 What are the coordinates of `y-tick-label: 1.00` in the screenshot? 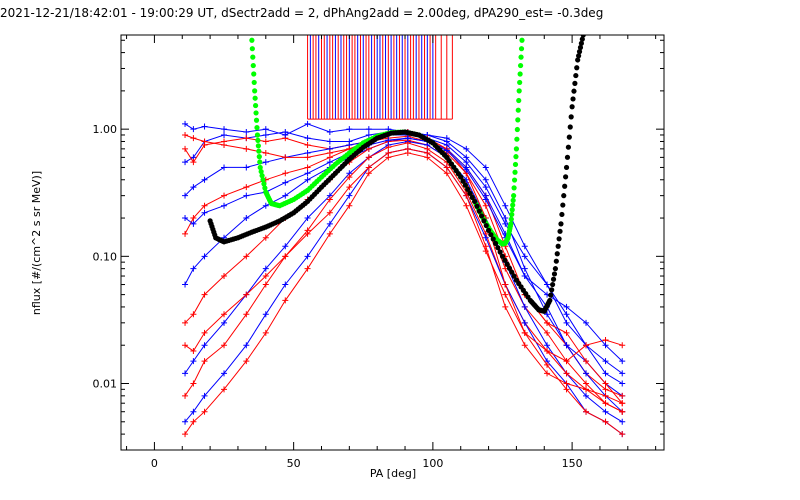 It's located at (105, 129).